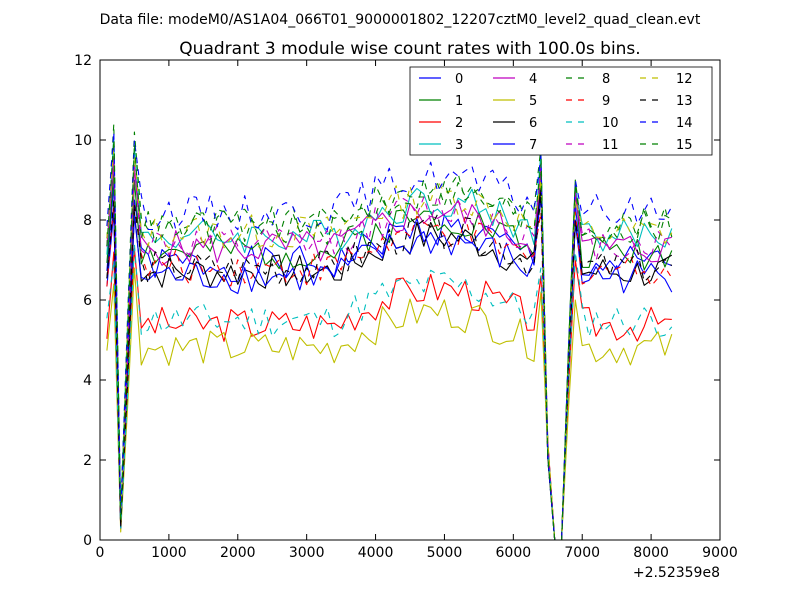 Image resolution: width=800 pixels, height=600 pixels. What do you see at coordinates (83, 61) in the screenshot?
I see `y-tick-label: 12` at bounding box center [83, 61].